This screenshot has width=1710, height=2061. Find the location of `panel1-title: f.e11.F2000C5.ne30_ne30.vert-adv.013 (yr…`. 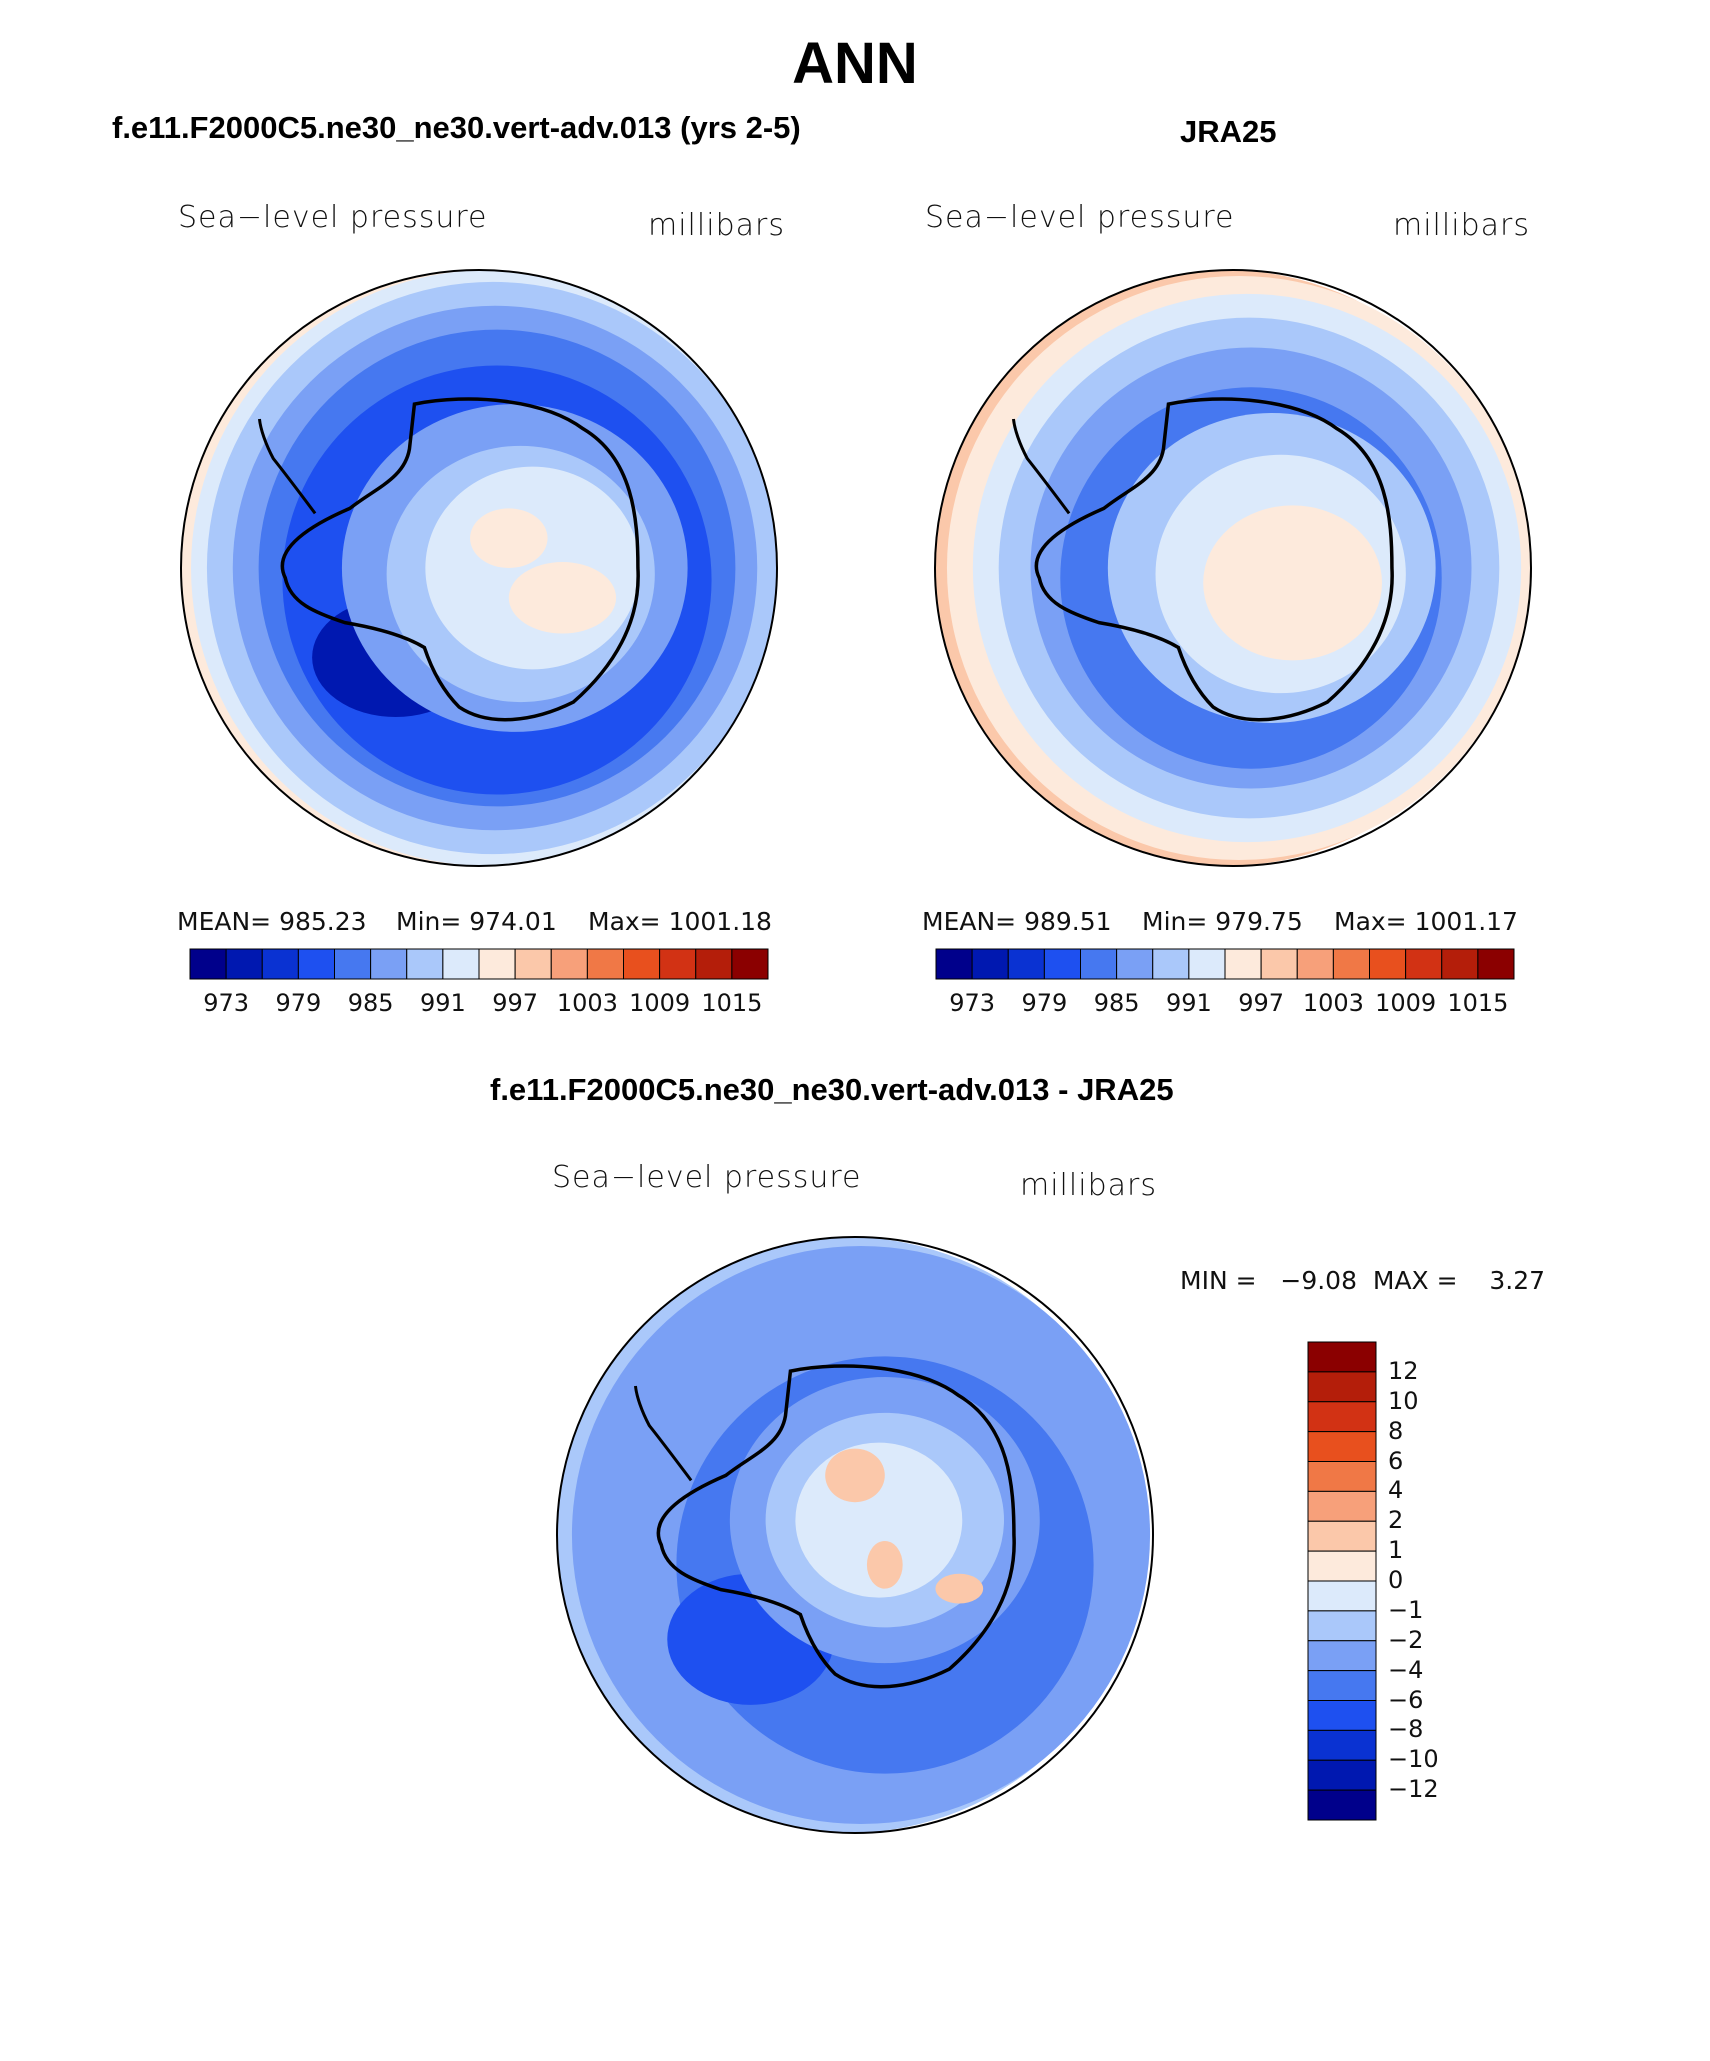

panel1-title: f.e11.F2000C5.ne30_ne30.vert-adv.013 (yr… is located at coordinates (456, 127).